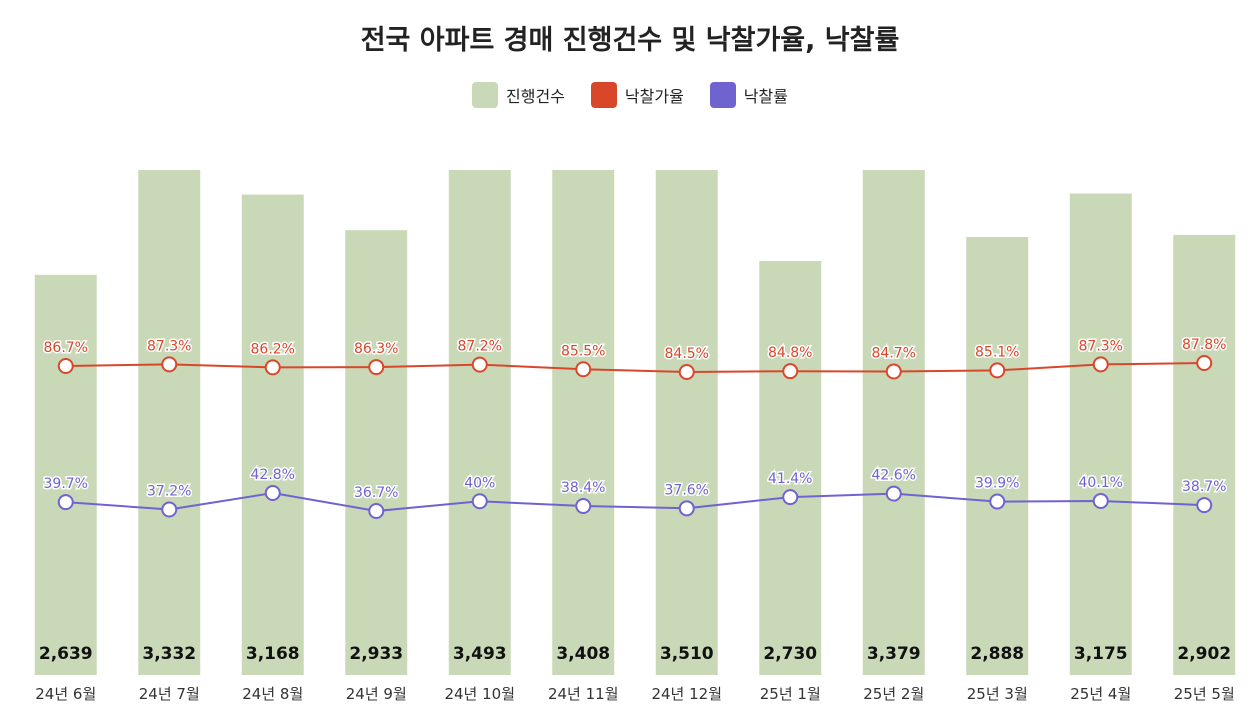 The width and height of the screenshot is (1260, 720). Describe the element at coordinates (635, 368) in the screenshot. I see `rate-line` at that location.